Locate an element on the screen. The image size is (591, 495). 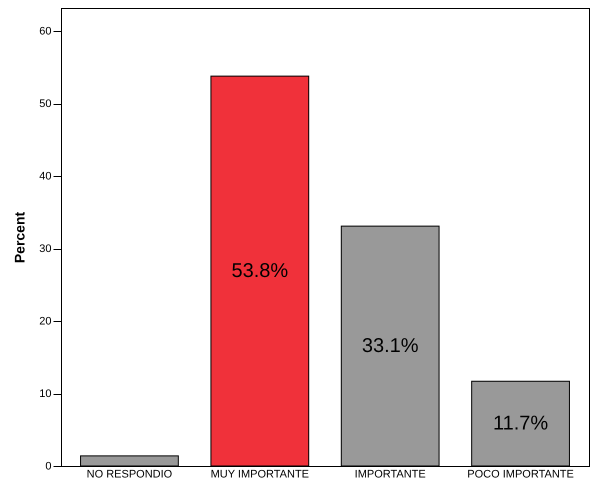
data-label: 53.8% is located at coordinates (259, 271).